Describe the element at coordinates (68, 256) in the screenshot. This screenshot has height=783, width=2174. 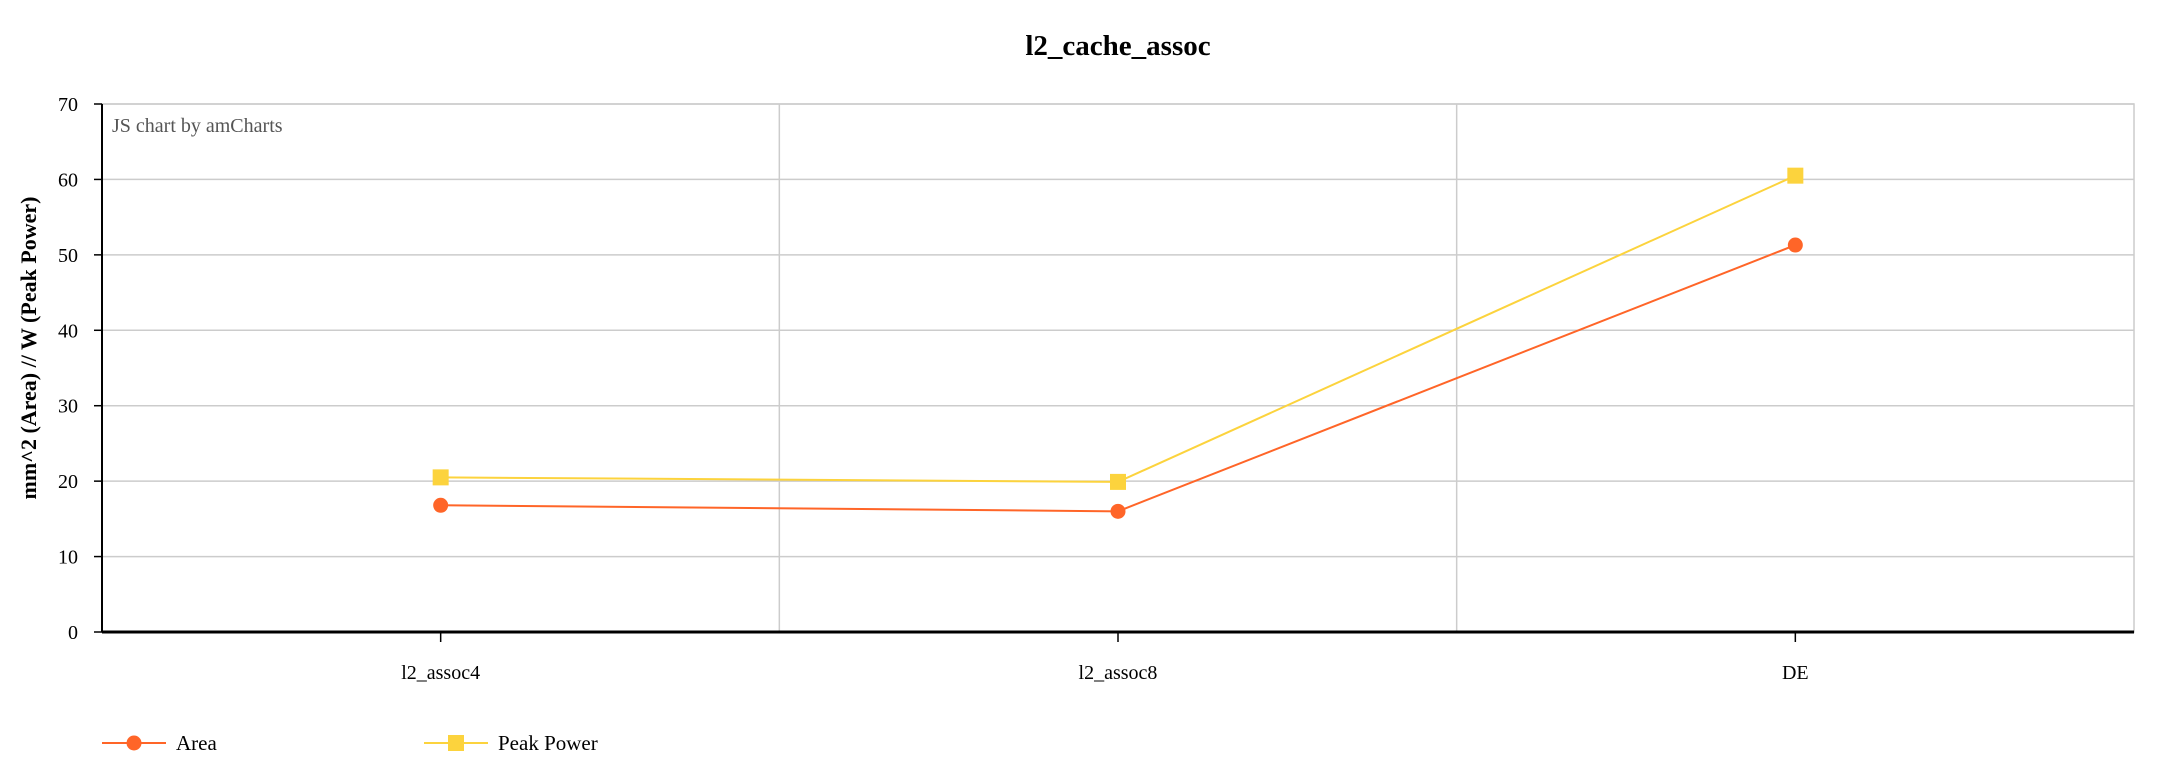
I see `y-tick-label: 50` at that location.